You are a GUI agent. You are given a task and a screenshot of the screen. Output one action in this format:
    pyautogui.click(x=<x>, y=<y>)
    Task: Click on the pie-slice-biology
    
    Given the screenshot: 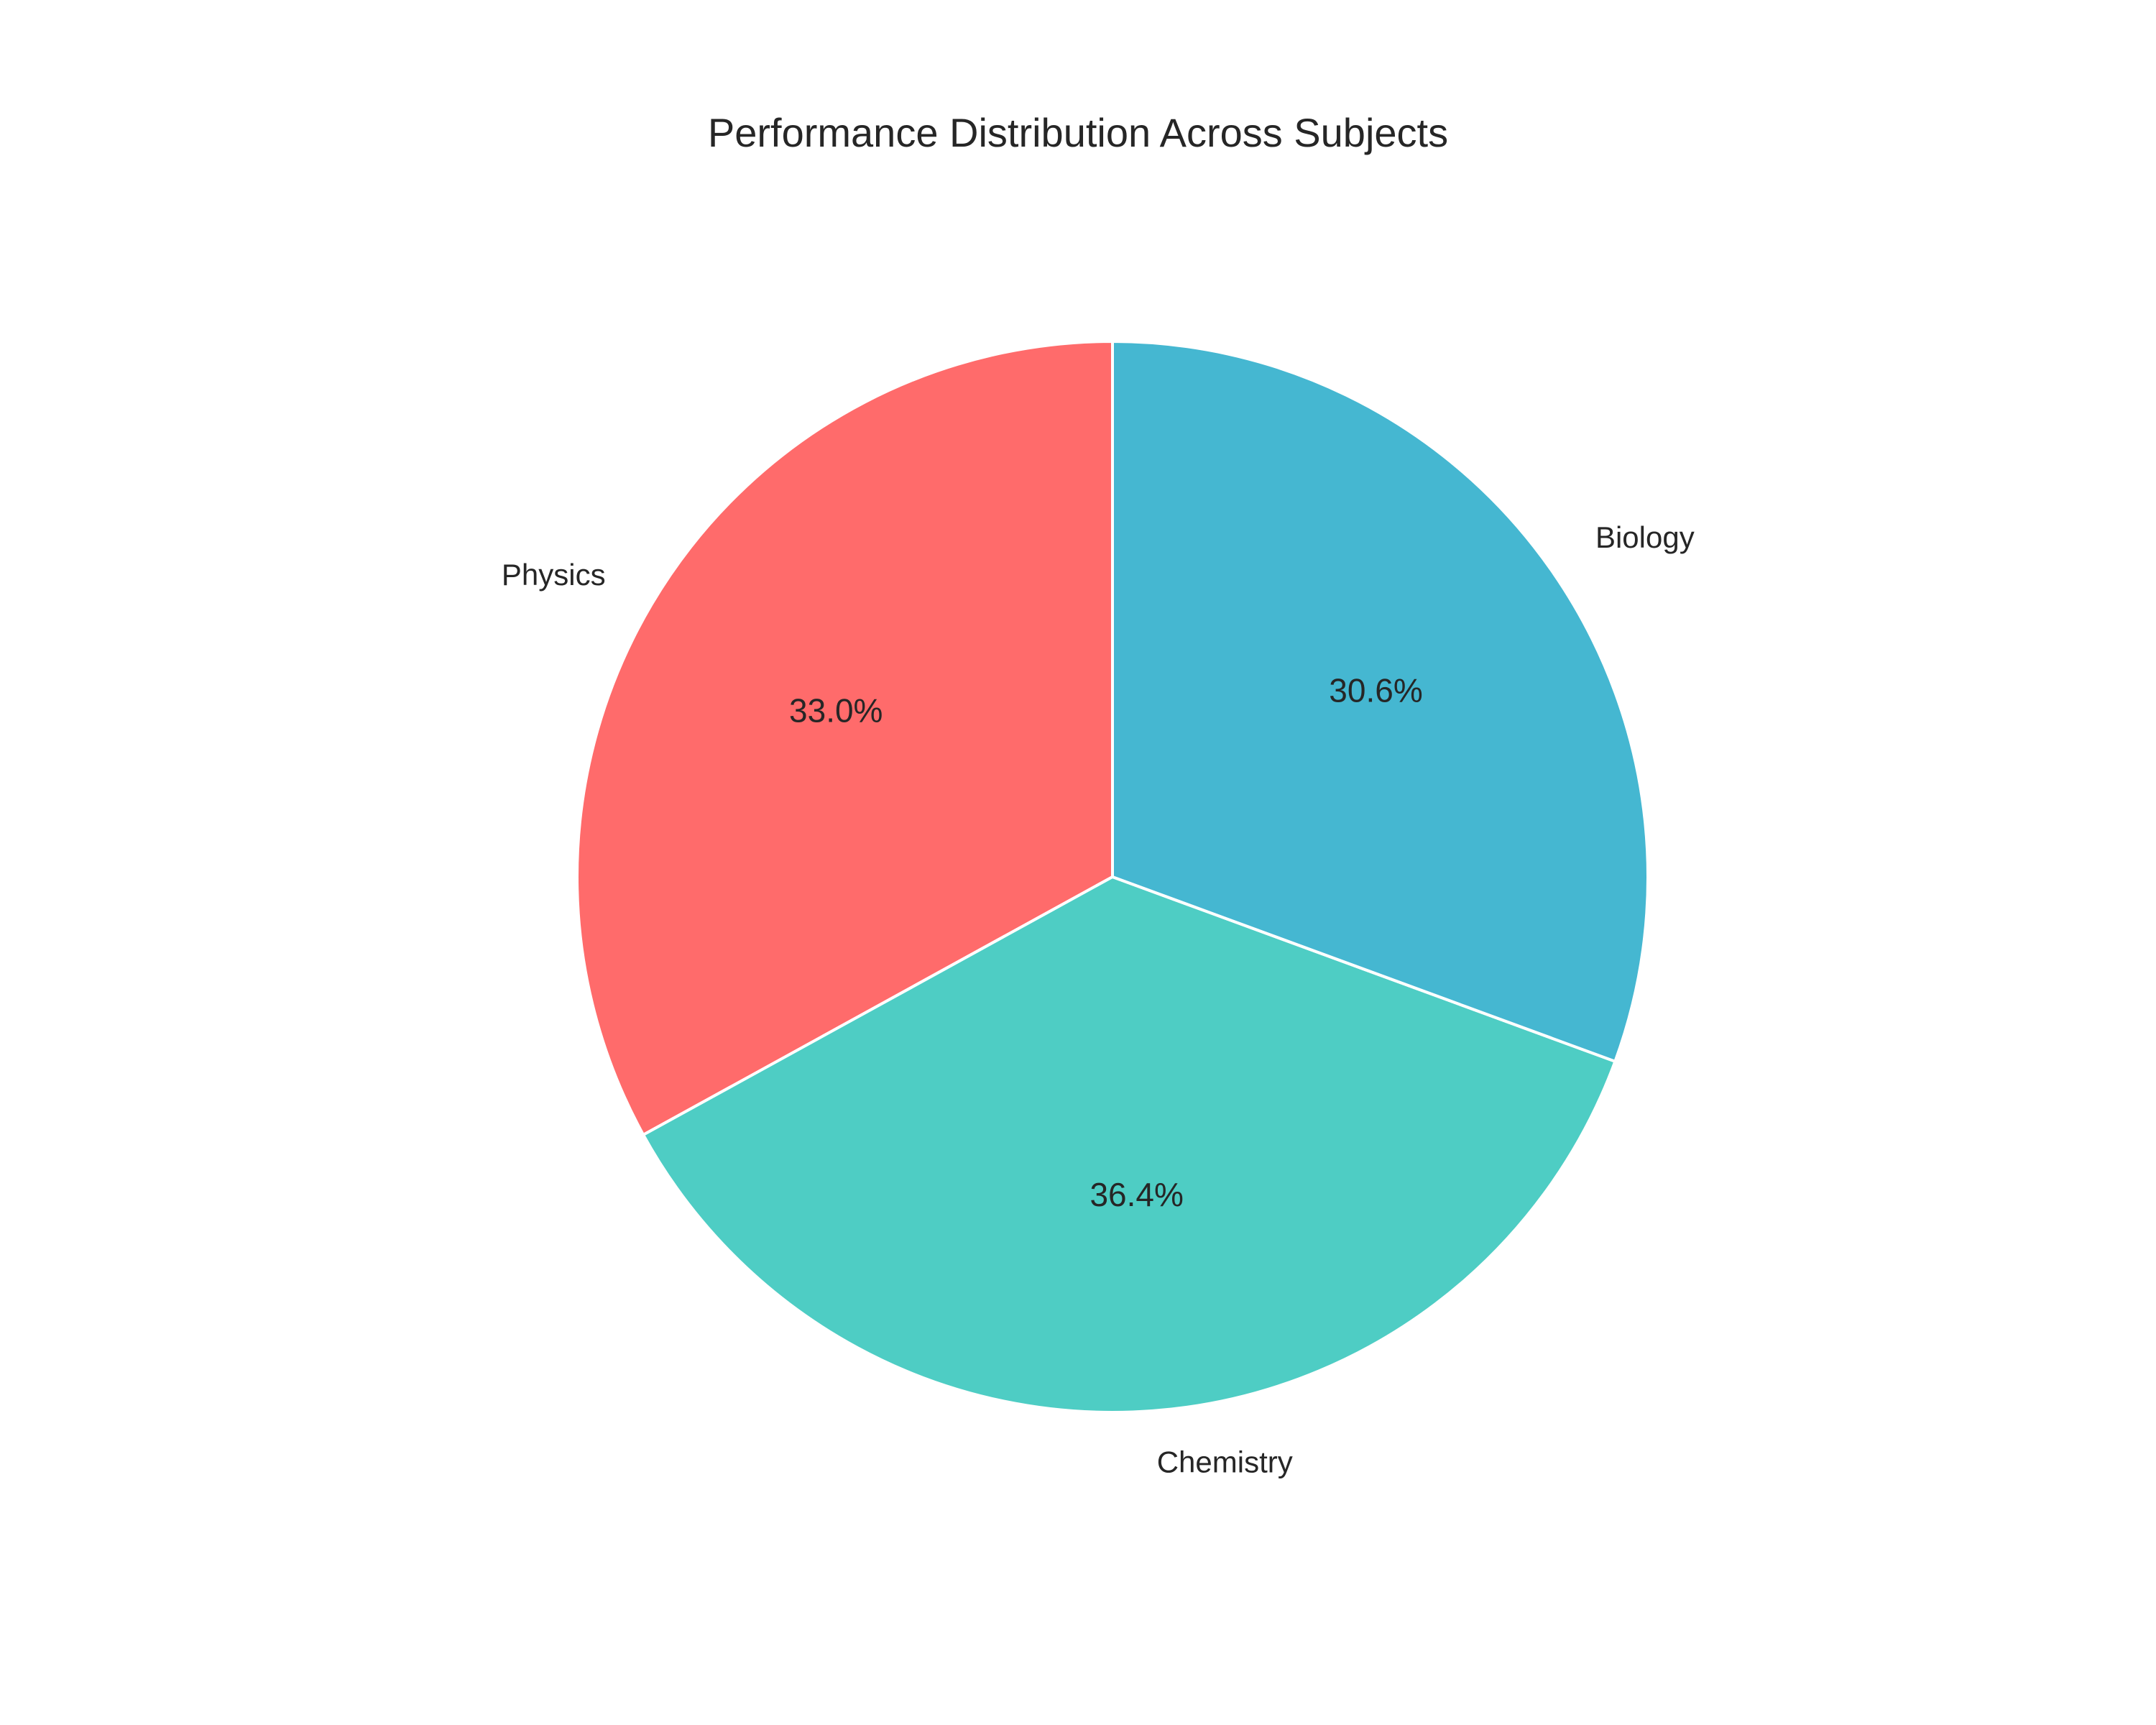 What is the action you would take?
    pyautogui.click(x=1380, y=701)
    